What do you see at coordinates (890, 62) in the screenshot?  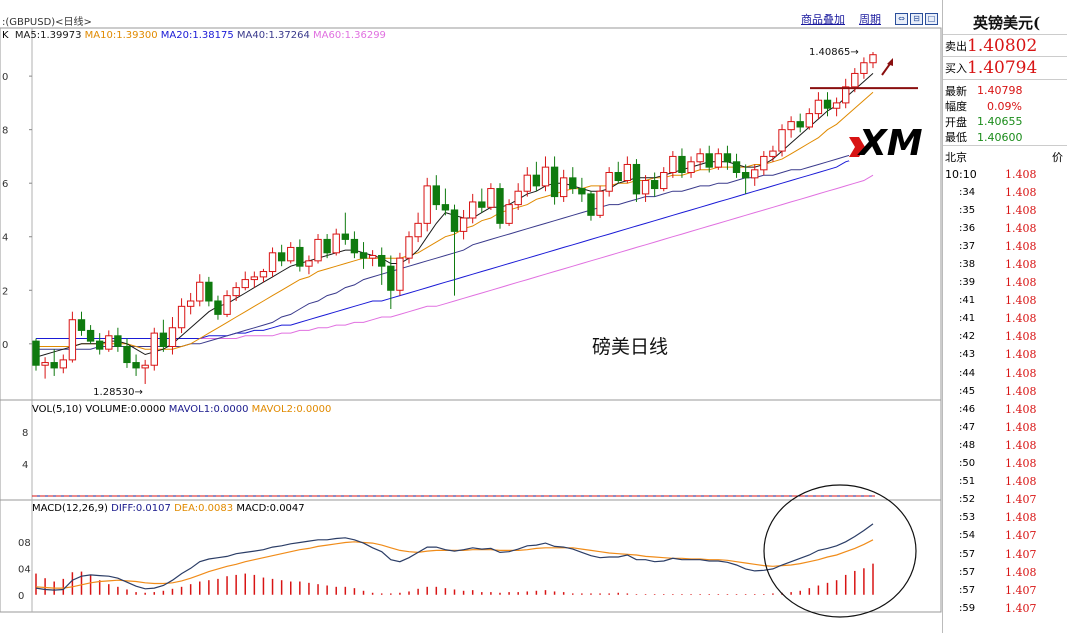 I see `trend-arrow-head` at bounding box center [890, 62].